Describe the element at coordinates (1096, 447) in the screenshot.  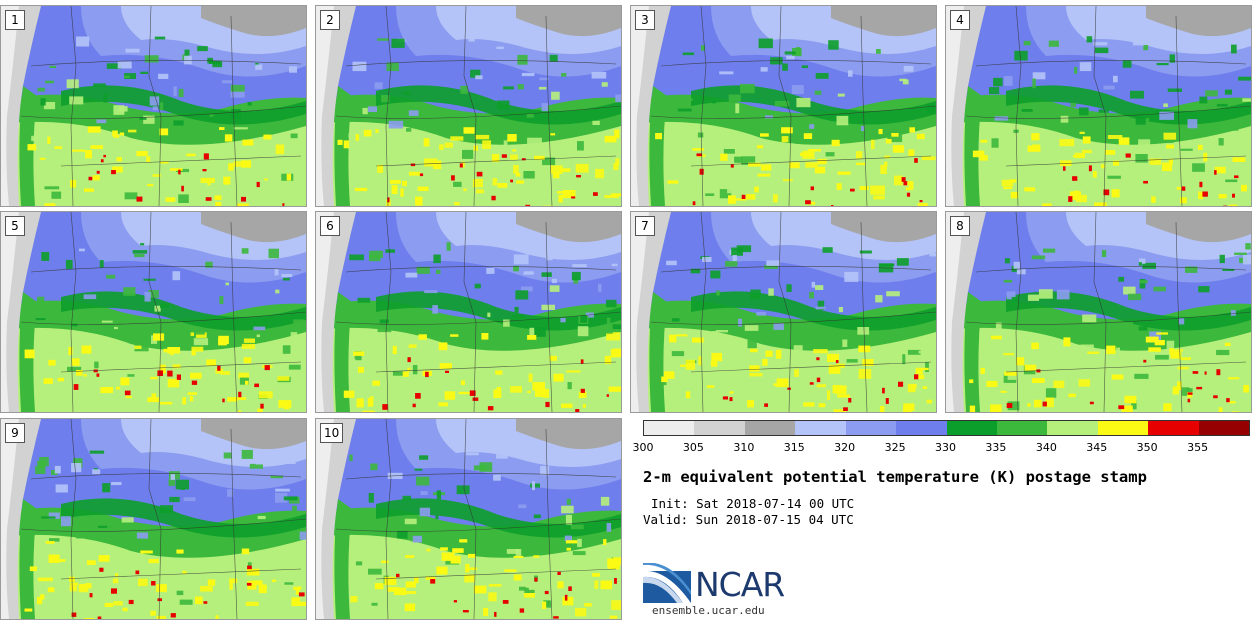
I see `colorbar-tick-label: 345` at that location.